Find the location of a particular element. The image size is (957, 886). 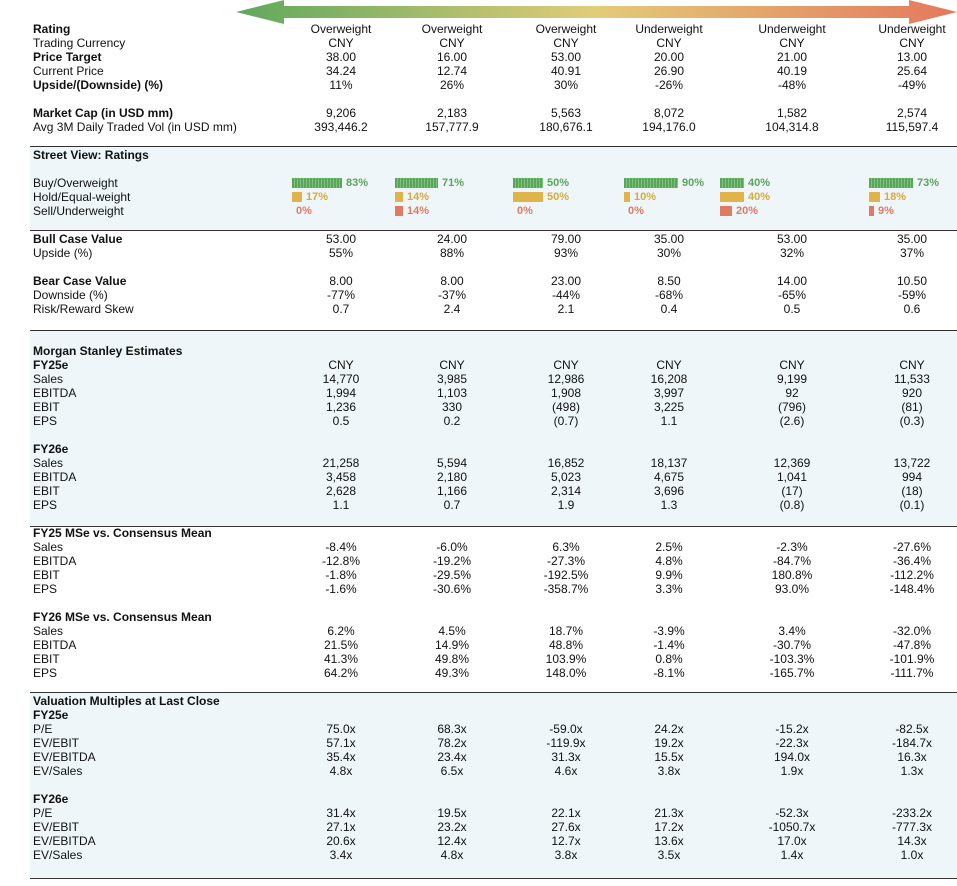

estimates-label: Morgan Stanley Estimates is located at coordinates (108, 351).